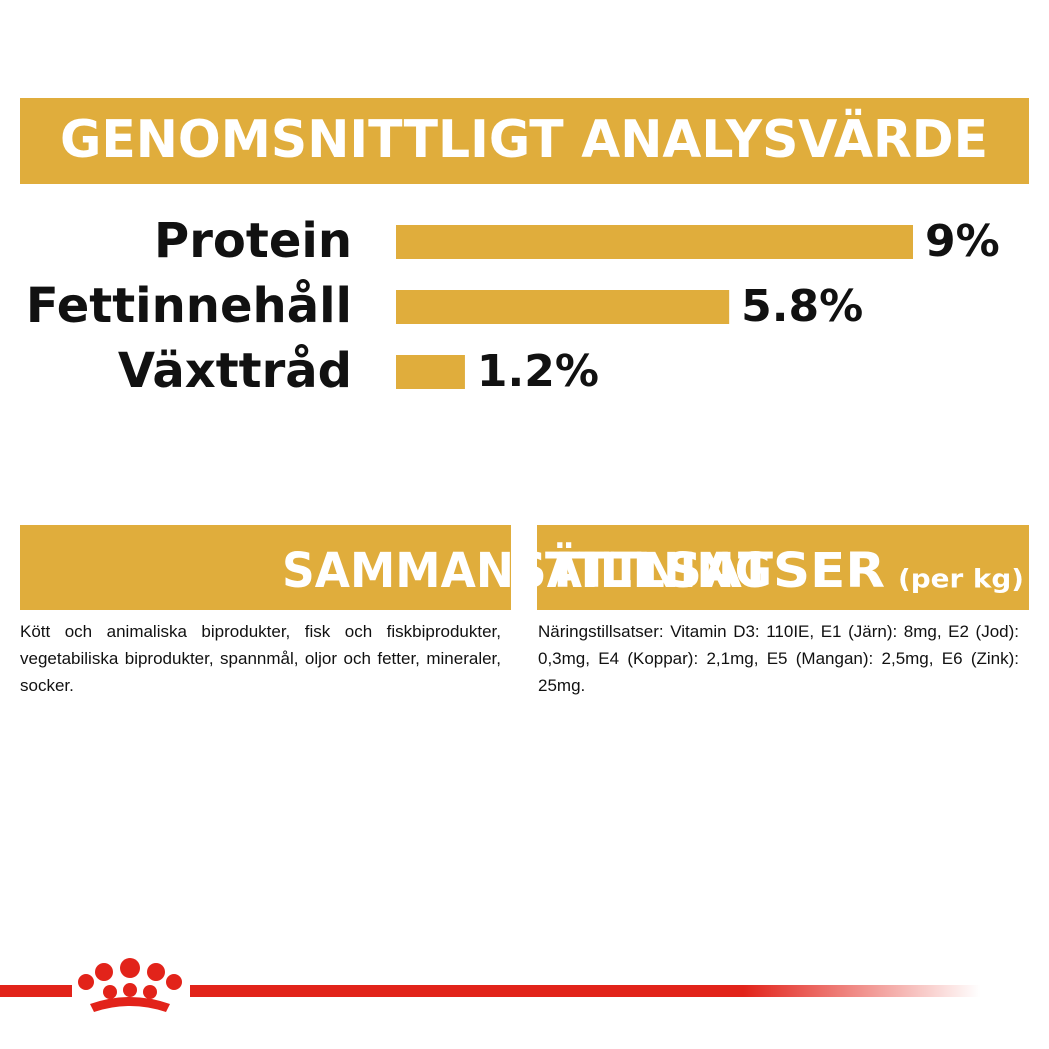 Image resolution: width=1049 pixels, height=1049 pixels. I want to click on value-label: 1.2%, so click(538, 371).